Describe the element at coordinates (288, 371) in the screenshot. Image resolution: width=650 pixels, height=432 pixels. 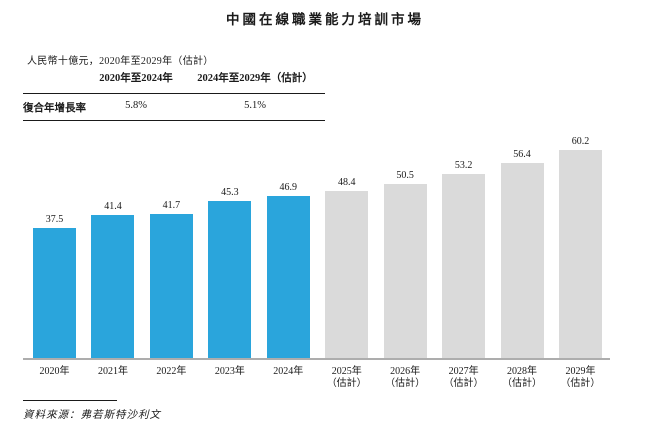
I see `x-tick-label: 2024年` at that location.